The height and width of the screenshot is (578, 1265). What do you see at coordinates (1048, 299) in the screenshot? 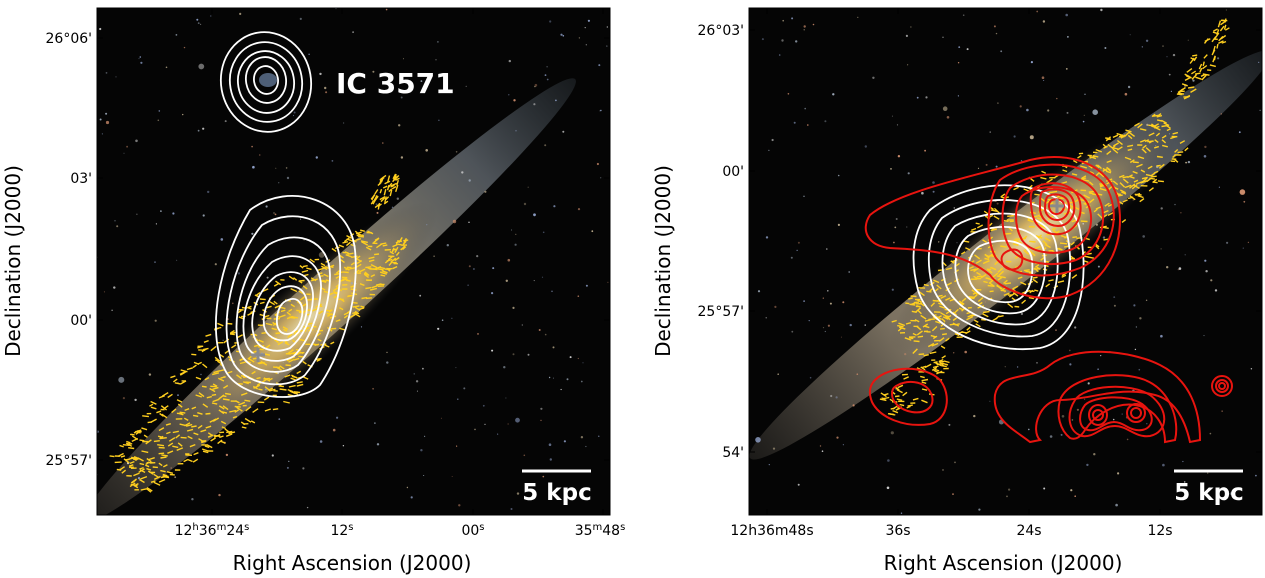
I see `right-red-contours` at bounding box center [1048, 299].